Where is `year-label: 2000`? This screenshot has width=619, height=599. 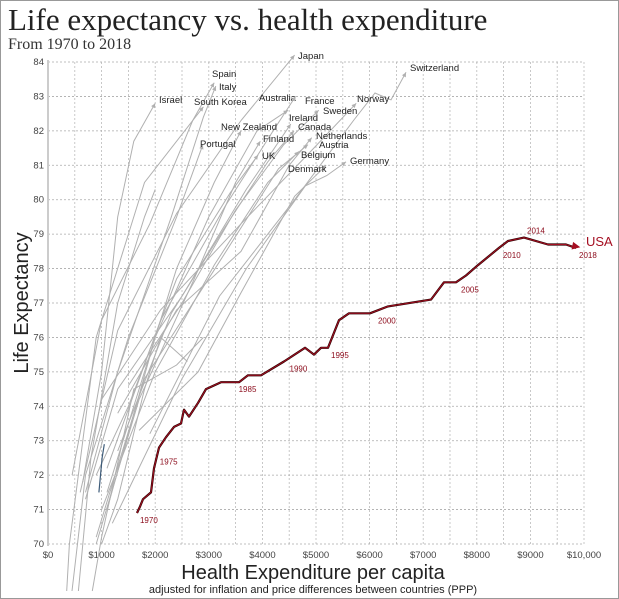 year-label: 2000 is located at coordinates (387, 320).